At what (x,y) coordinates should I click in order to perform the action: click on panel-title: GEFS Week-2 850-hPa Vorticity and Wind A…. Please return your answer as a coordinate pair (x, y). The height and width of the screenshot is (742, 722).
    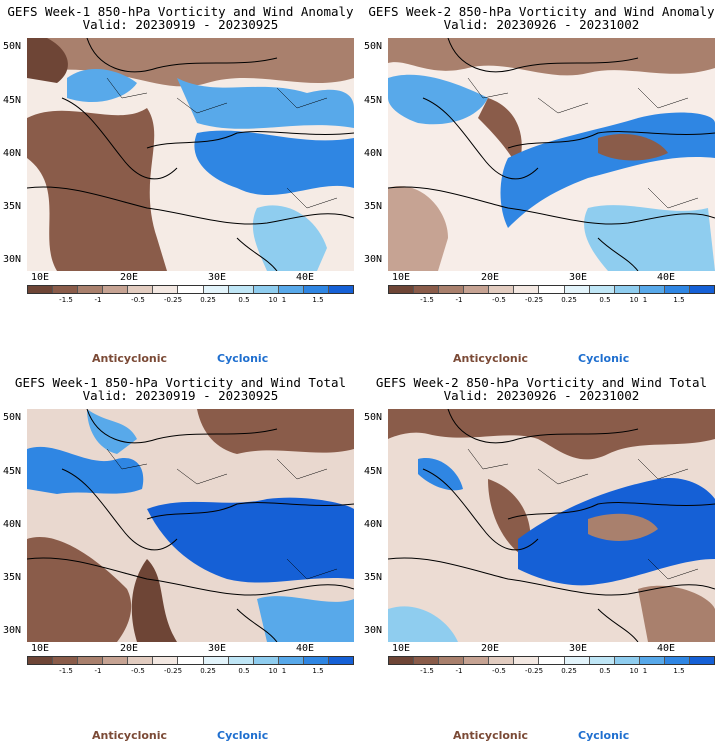
    Looking at the image, I should click on (541, 11).